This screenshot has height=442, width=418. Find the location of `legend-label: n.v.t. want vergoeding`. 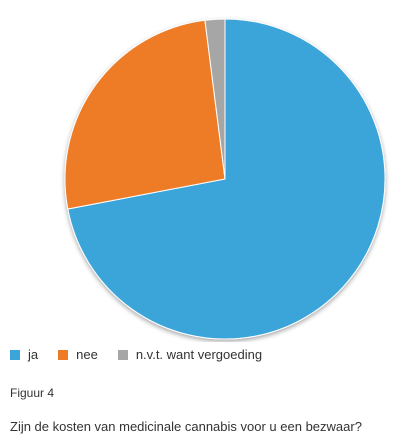

legend-label: n.v.t. want vergoeding is located at coordinates (199, 354).